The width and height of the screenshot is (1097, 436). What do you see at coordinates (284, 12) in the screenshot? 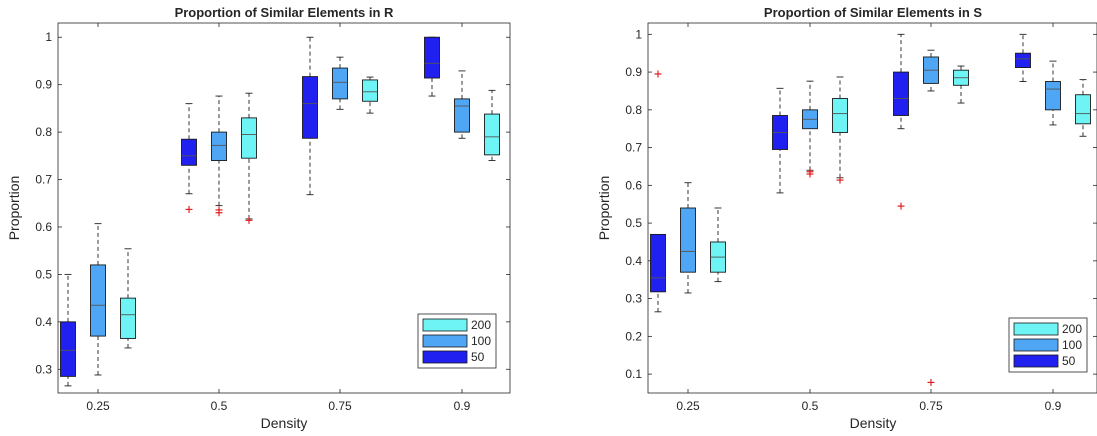
I see `chart-title: Proportion of Similar Elements in R` at bounding box center [284, 12].